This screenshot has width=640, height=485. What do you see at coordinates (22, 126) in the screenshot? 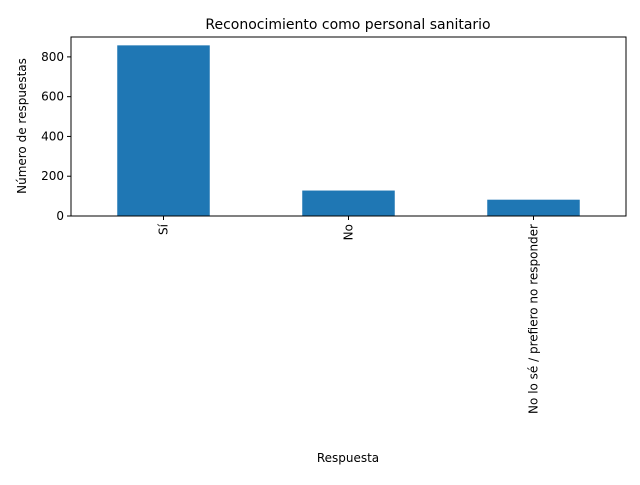
I see `y-axis-label: Número de respuestas` at bounding box center [22, 126].